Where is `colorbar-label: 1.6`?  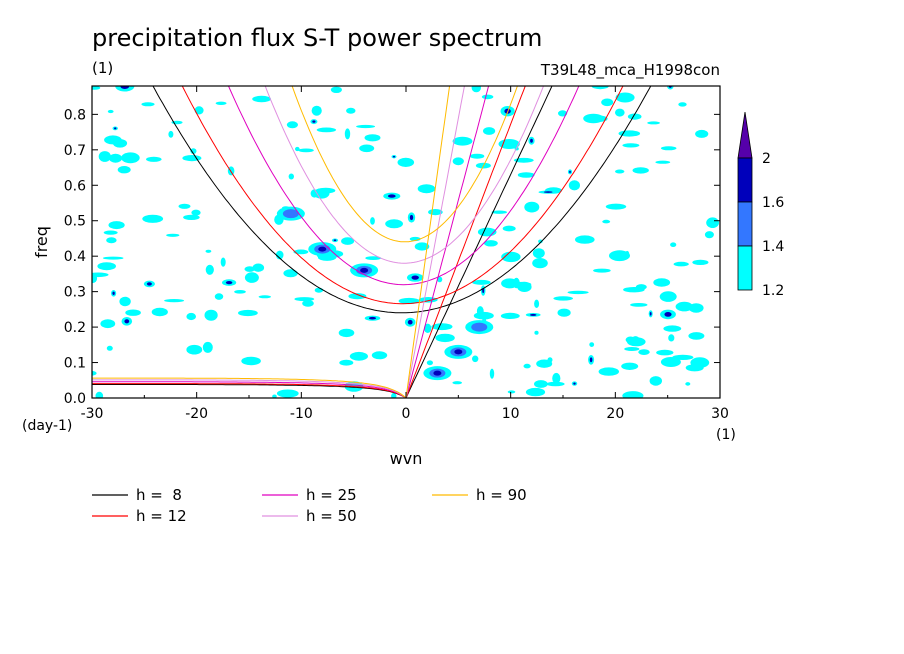 colorbar-label: 1.6 is located at coordinates (773, 203).